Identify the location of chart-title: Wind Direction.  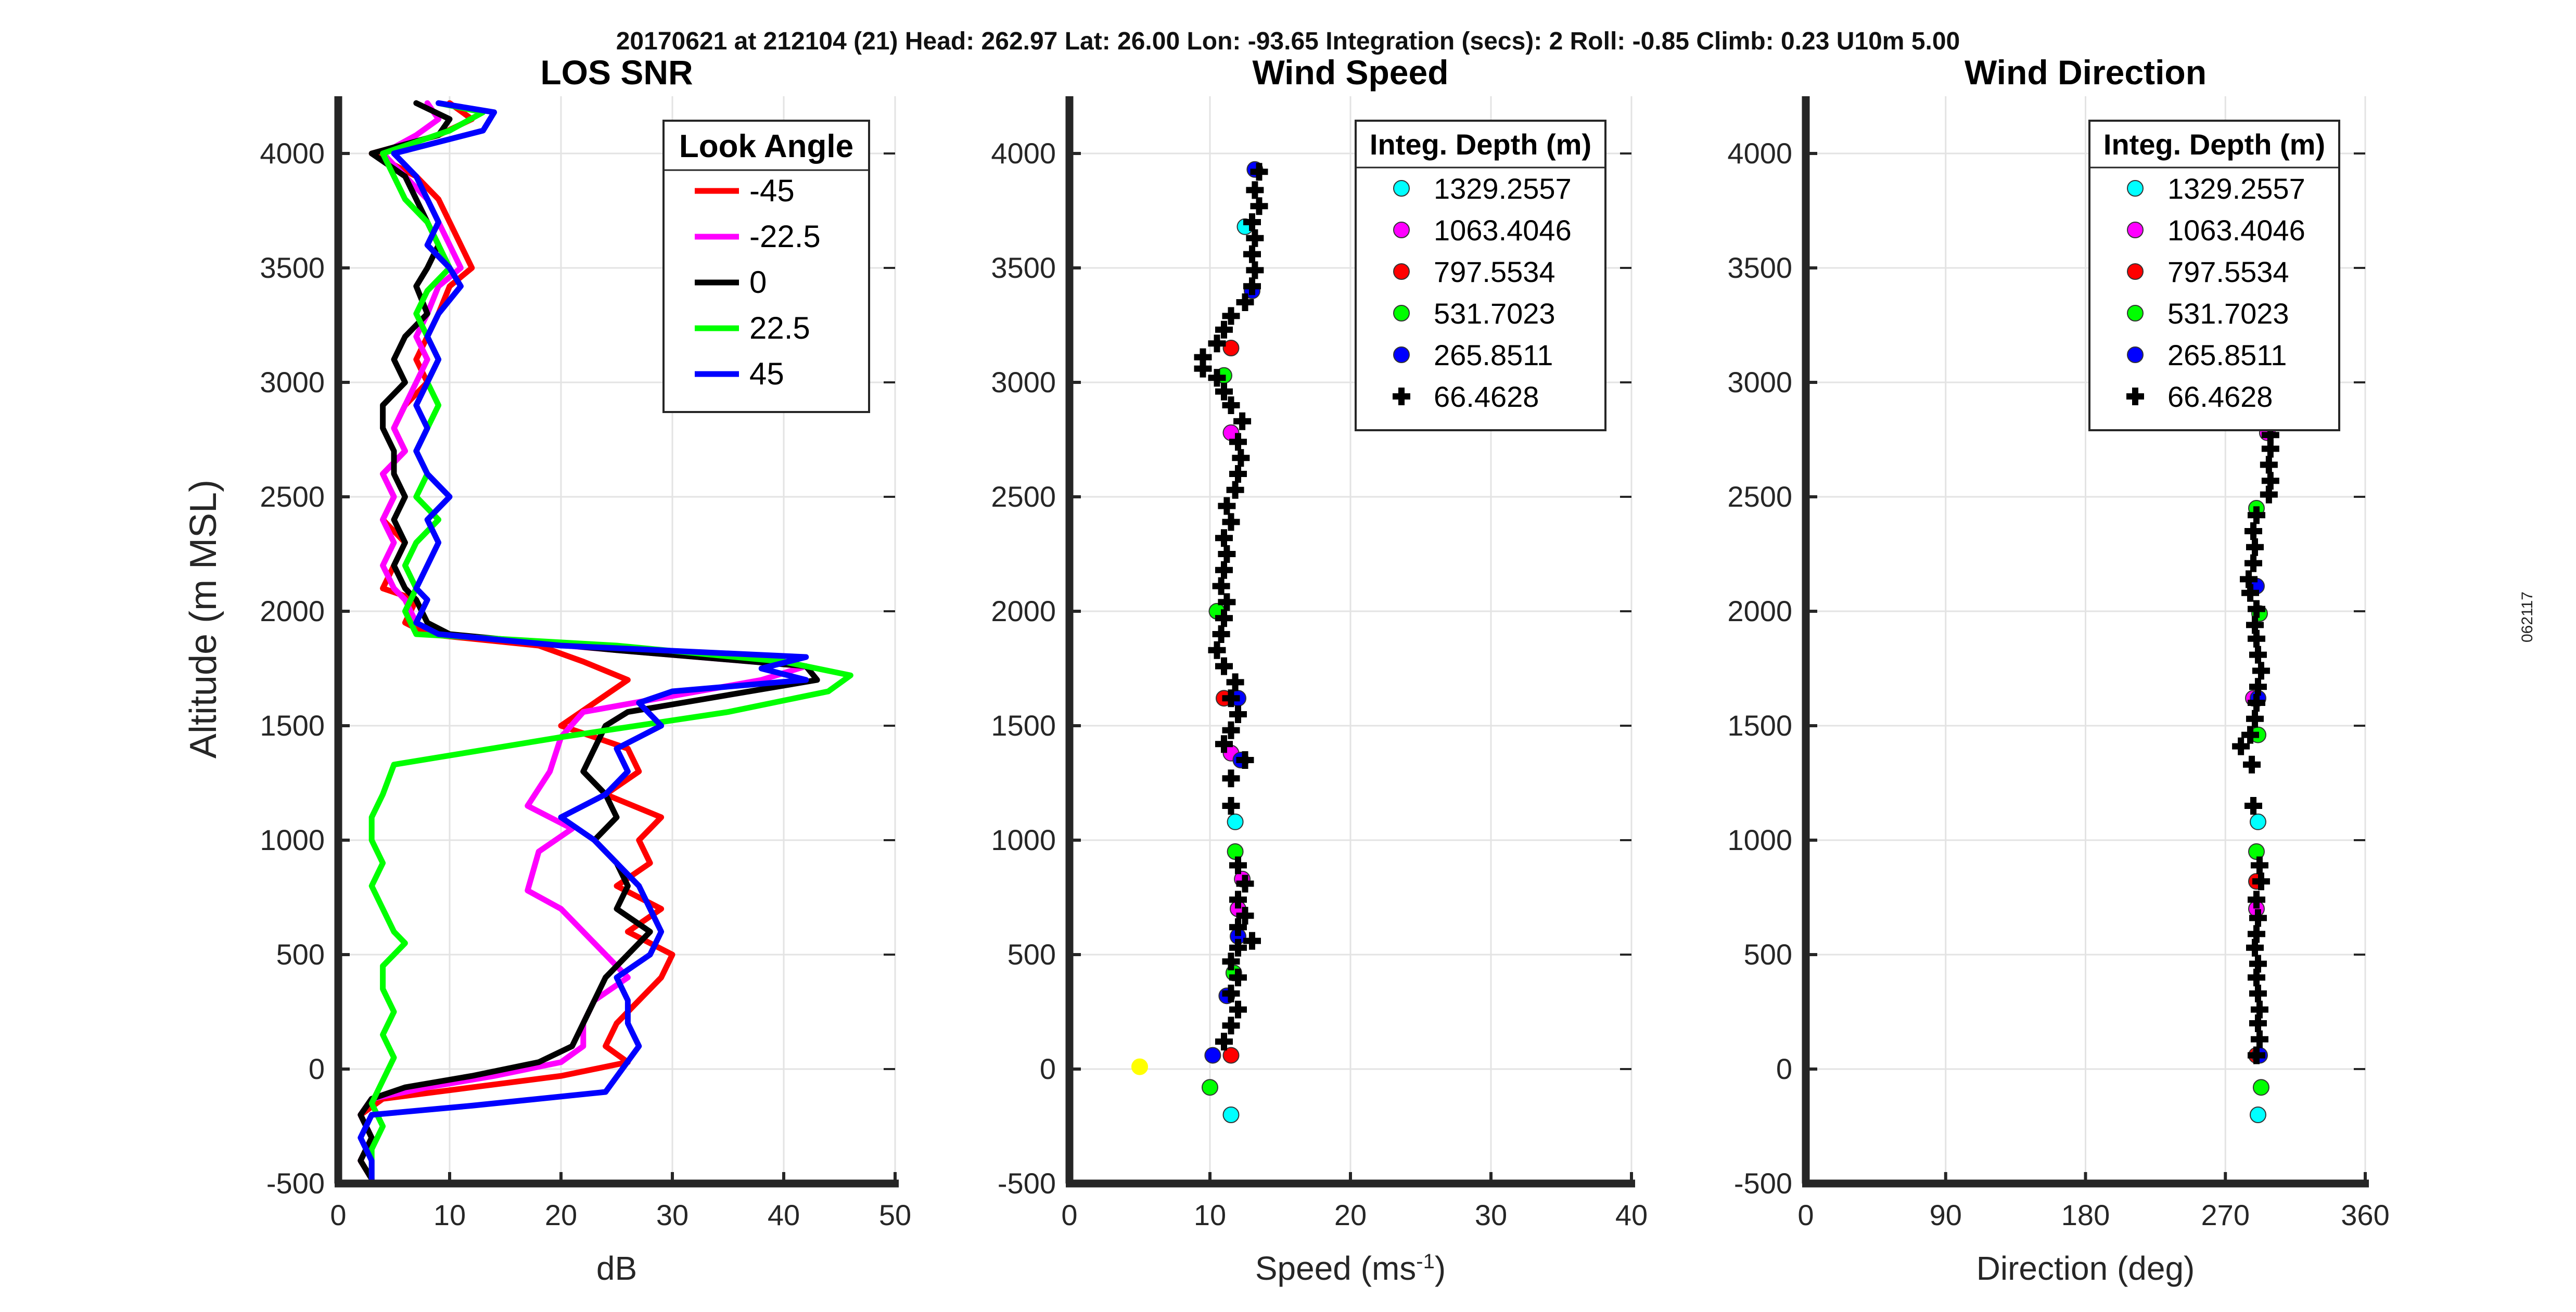
(2086, 73).